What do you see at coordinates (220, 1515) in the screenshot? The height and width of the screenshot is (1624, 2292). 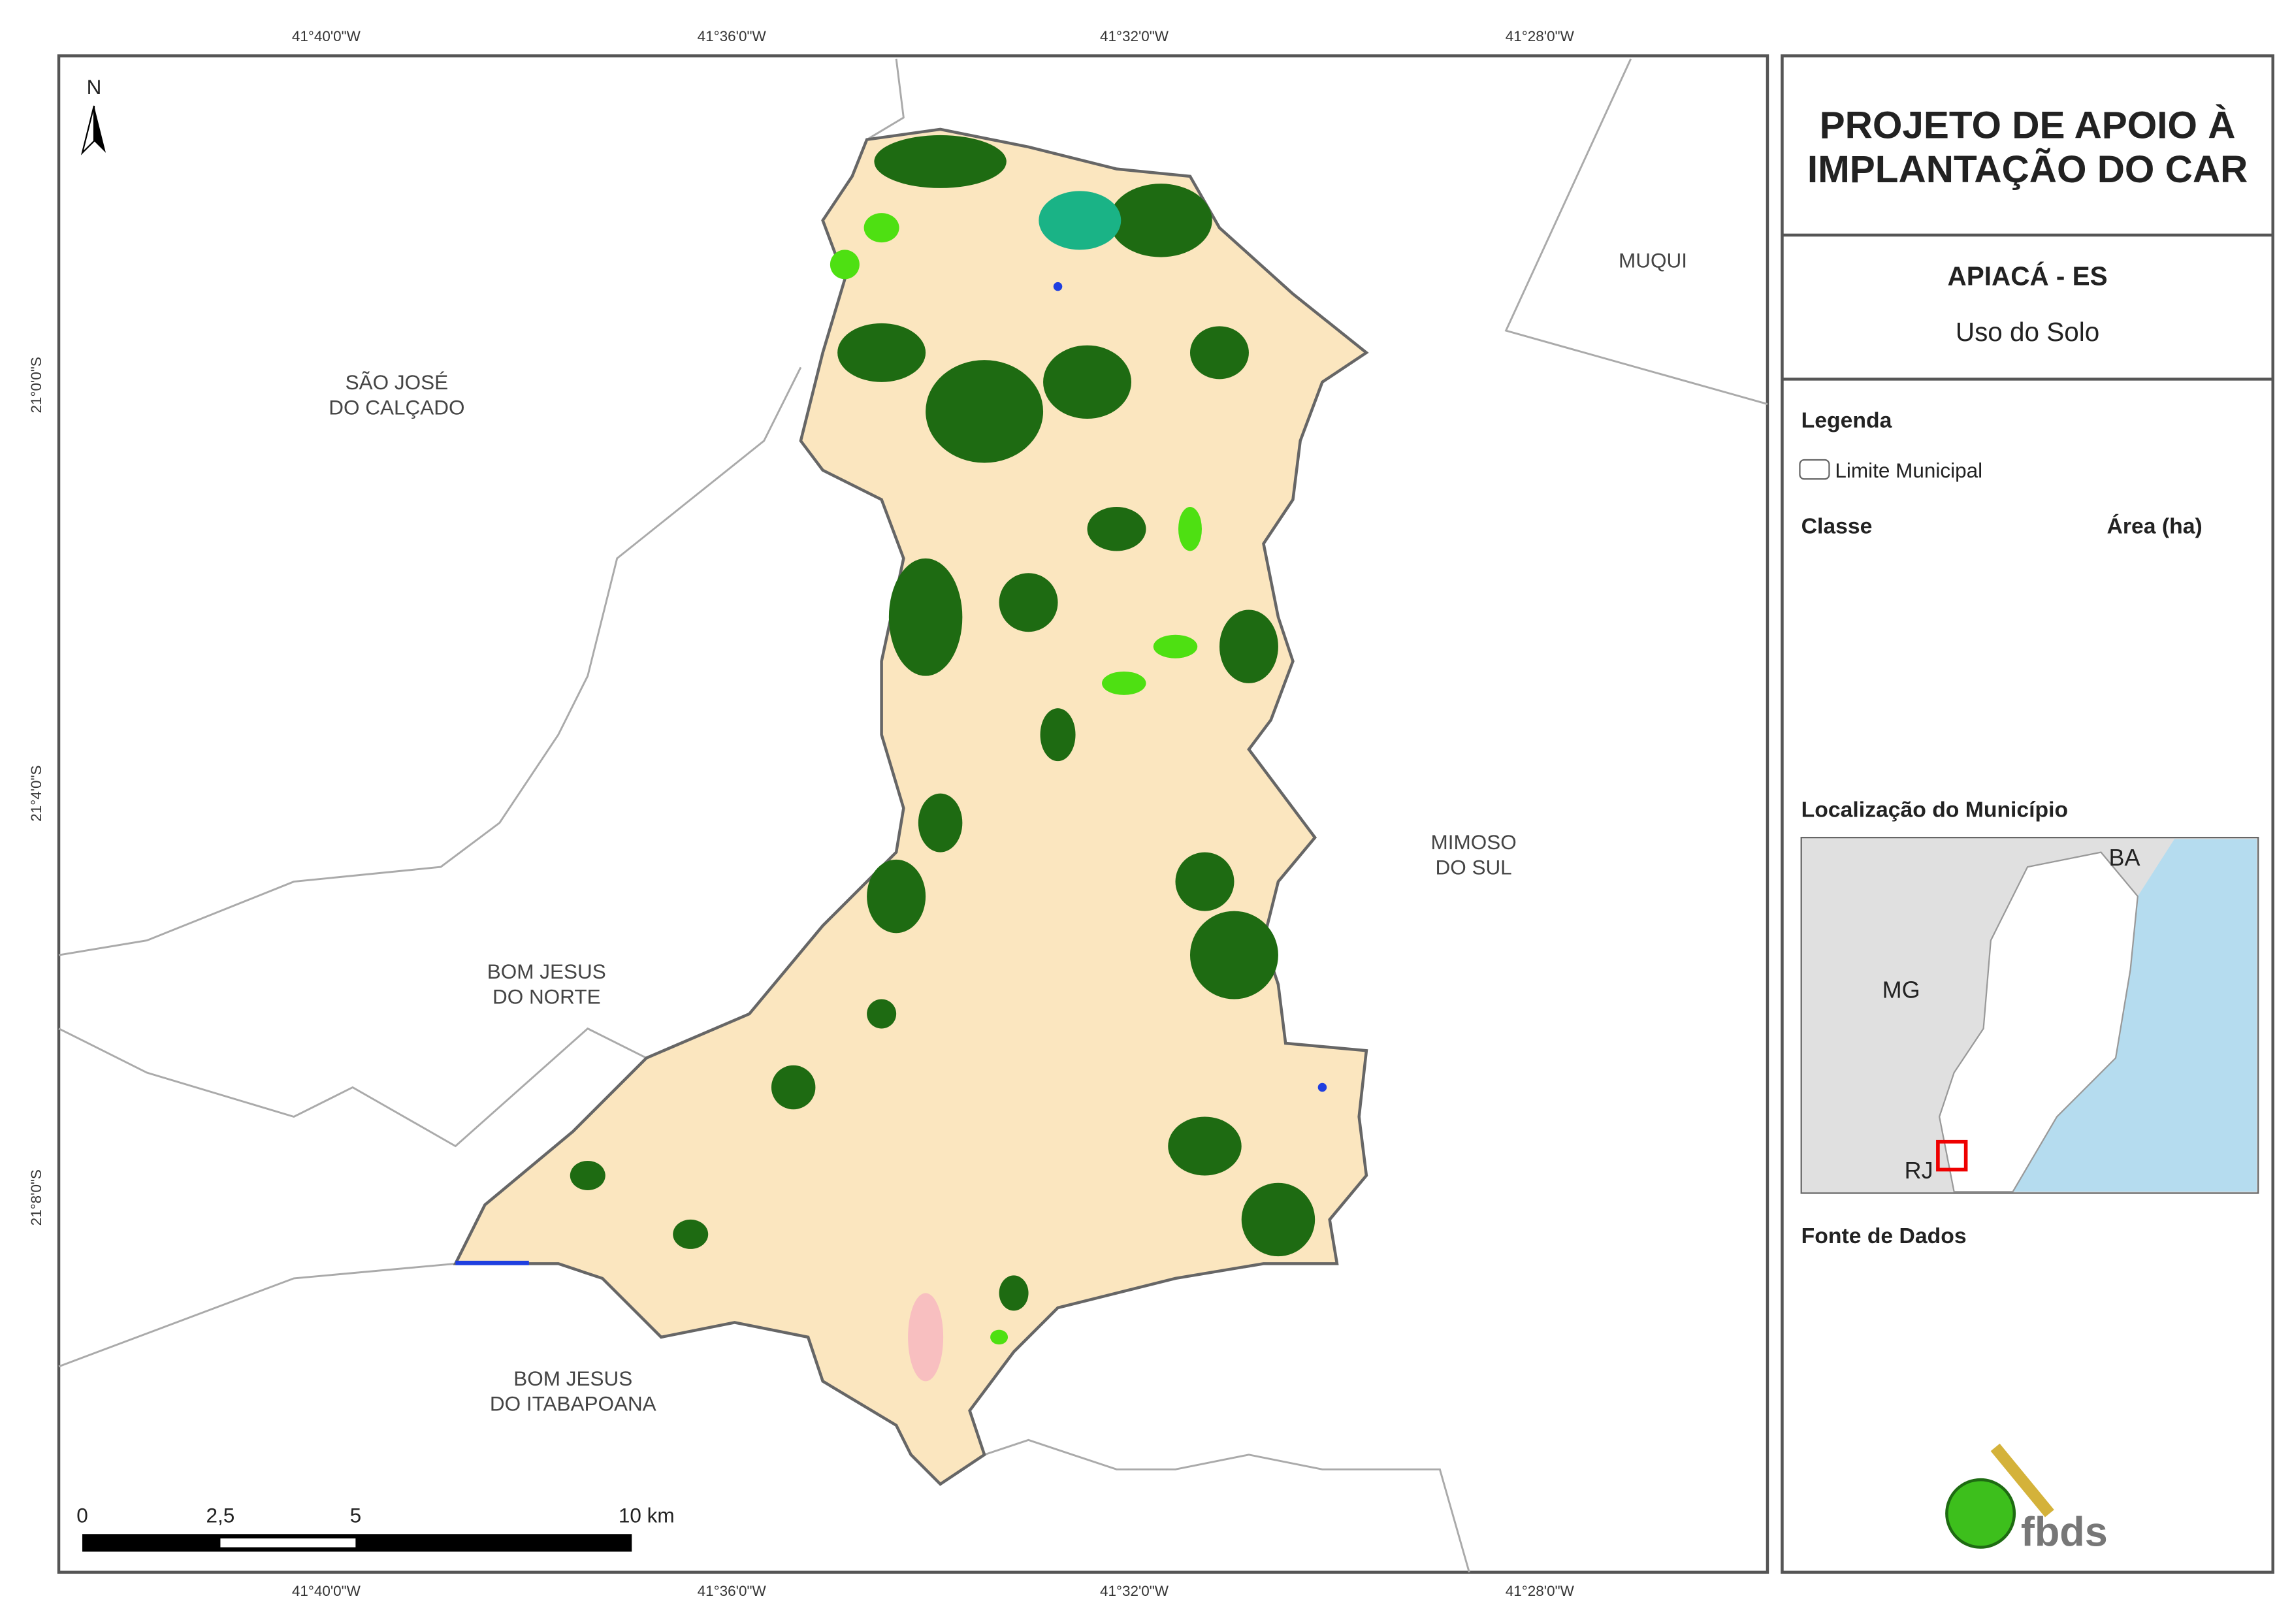 I see `scale-label: 2,5` at bounding box center [220, 1515].